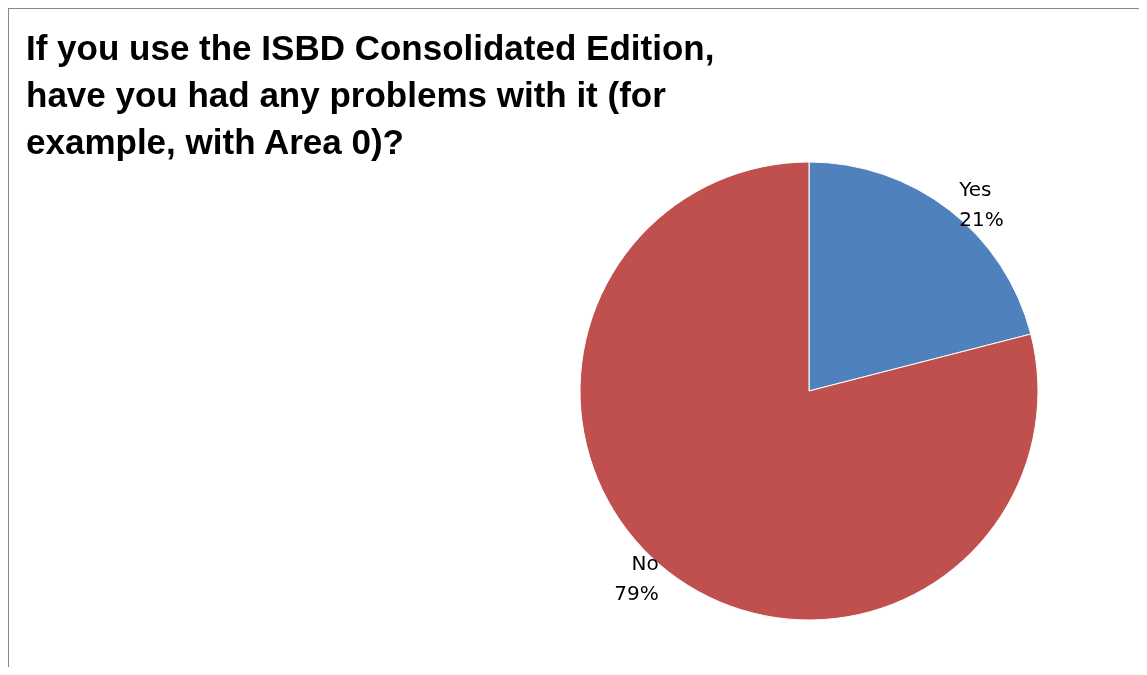 This screenshot has height=675, width=1147. Describe the element at coordinates (645, 563) in the screenshot. I see `slice-label: No` at that location.